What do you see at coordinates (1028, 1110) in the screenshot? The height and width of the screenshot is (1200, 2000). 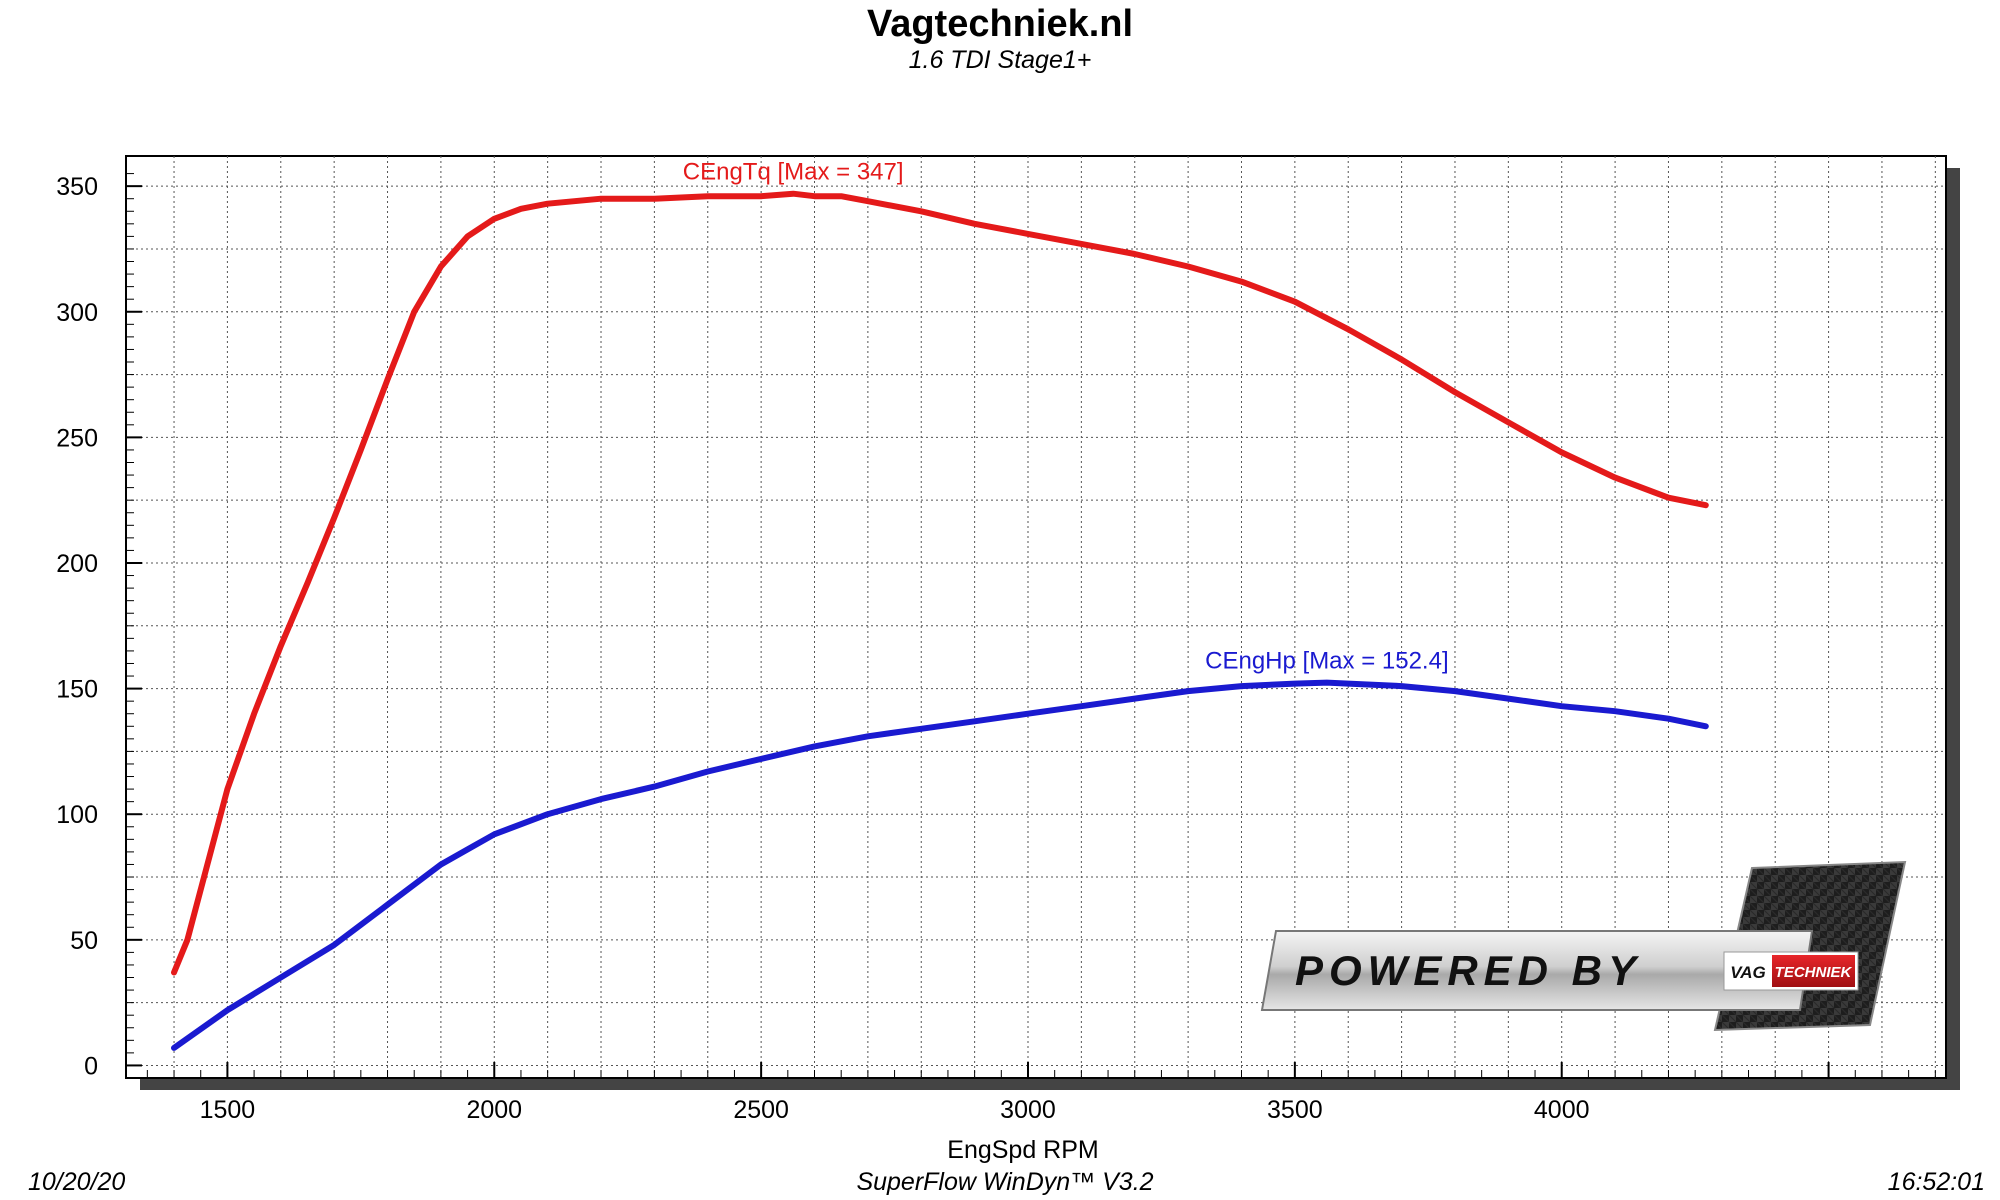 I see `x-tick-label: 3000` at bounding box center [1028, 1110].